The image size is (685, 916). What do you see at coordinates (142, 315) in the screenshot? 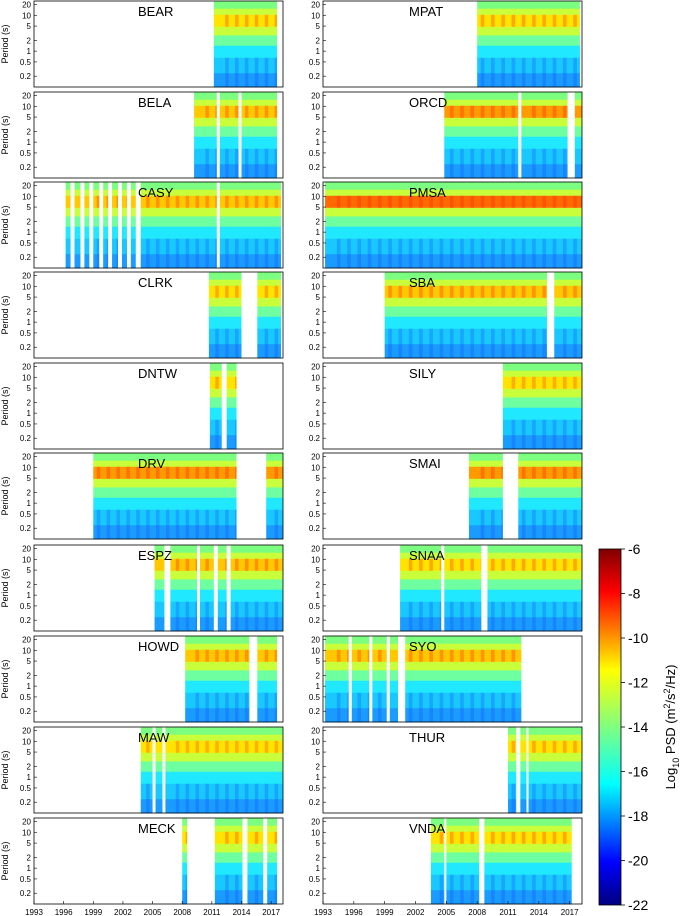
I see `panel-clrk: 20 10 5 2 1 0.5 0.2 Period (s) CLRK` at bounding box center [142, 315].